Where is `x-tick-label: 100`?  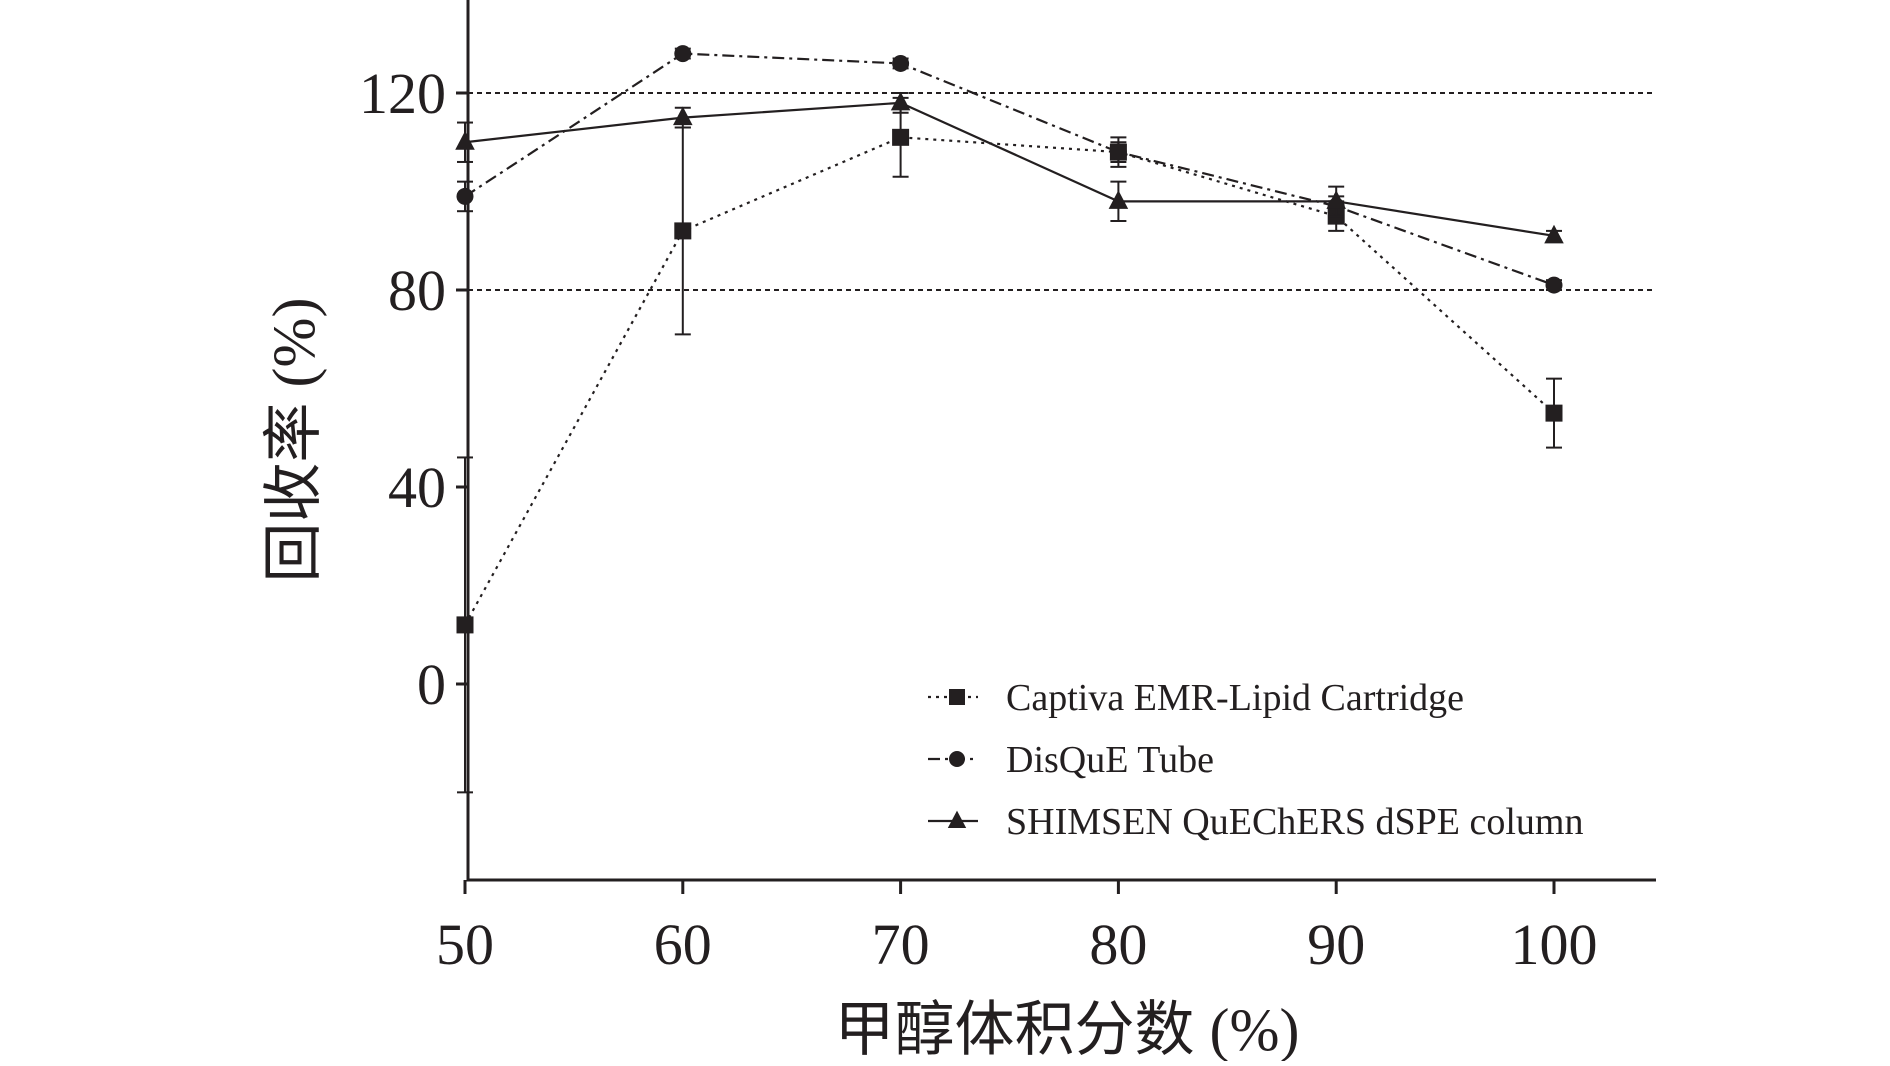
x-tick-label: 100 is located at coordinates (1554, 944).